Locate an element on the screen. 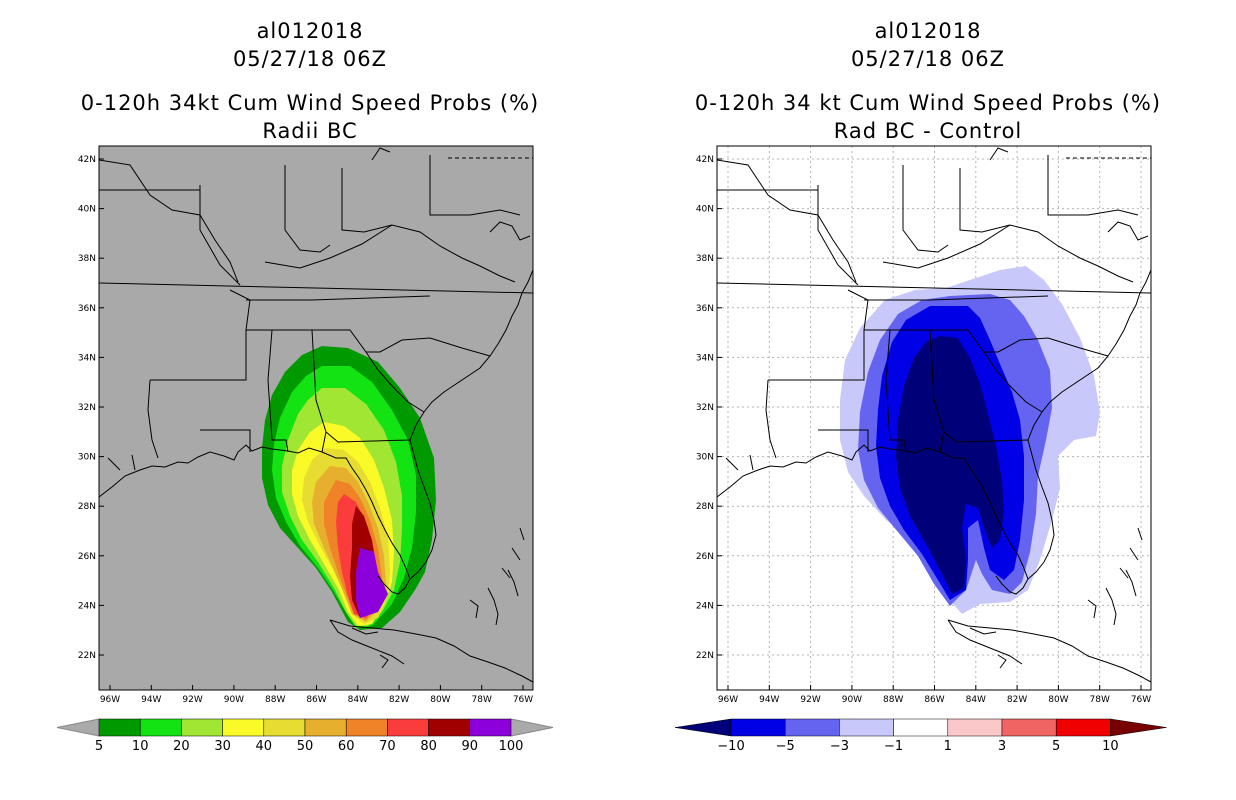 This screenshot has width=1236, height=800. colorbar-label: −10 is located at coordinates (730, 746).